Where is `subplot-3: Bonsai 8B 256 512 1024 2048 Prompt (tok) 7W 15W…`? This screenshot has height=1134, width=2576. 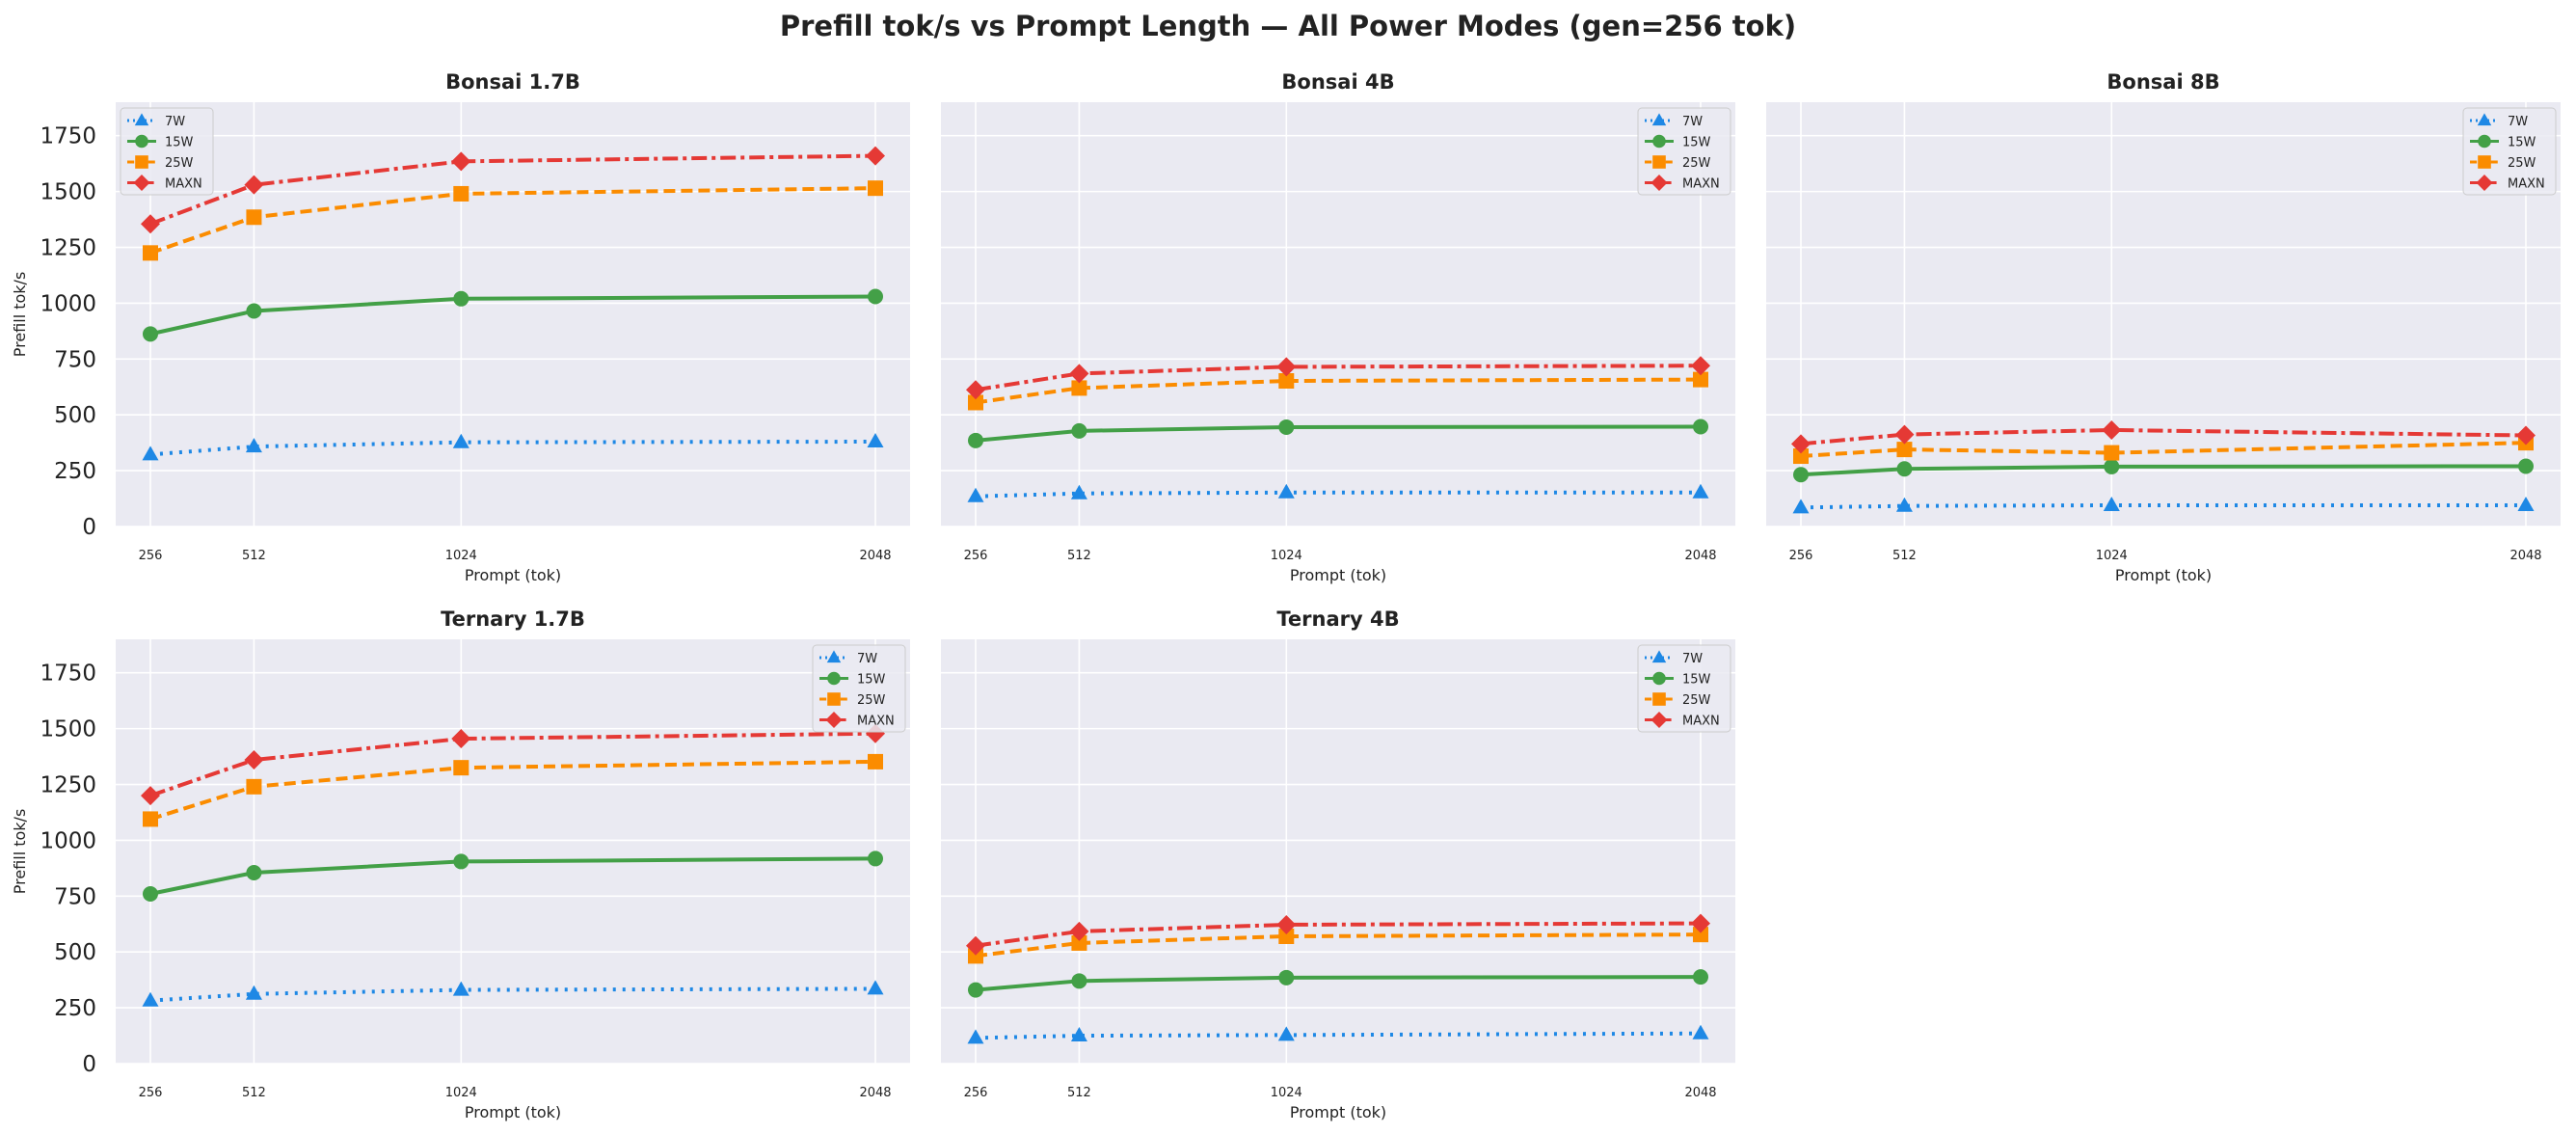 subplot-3: Bonsai 8B 256 512 1024 2048 Prompt (tok) 7W 15W… is located at coordinates (2164, 327).